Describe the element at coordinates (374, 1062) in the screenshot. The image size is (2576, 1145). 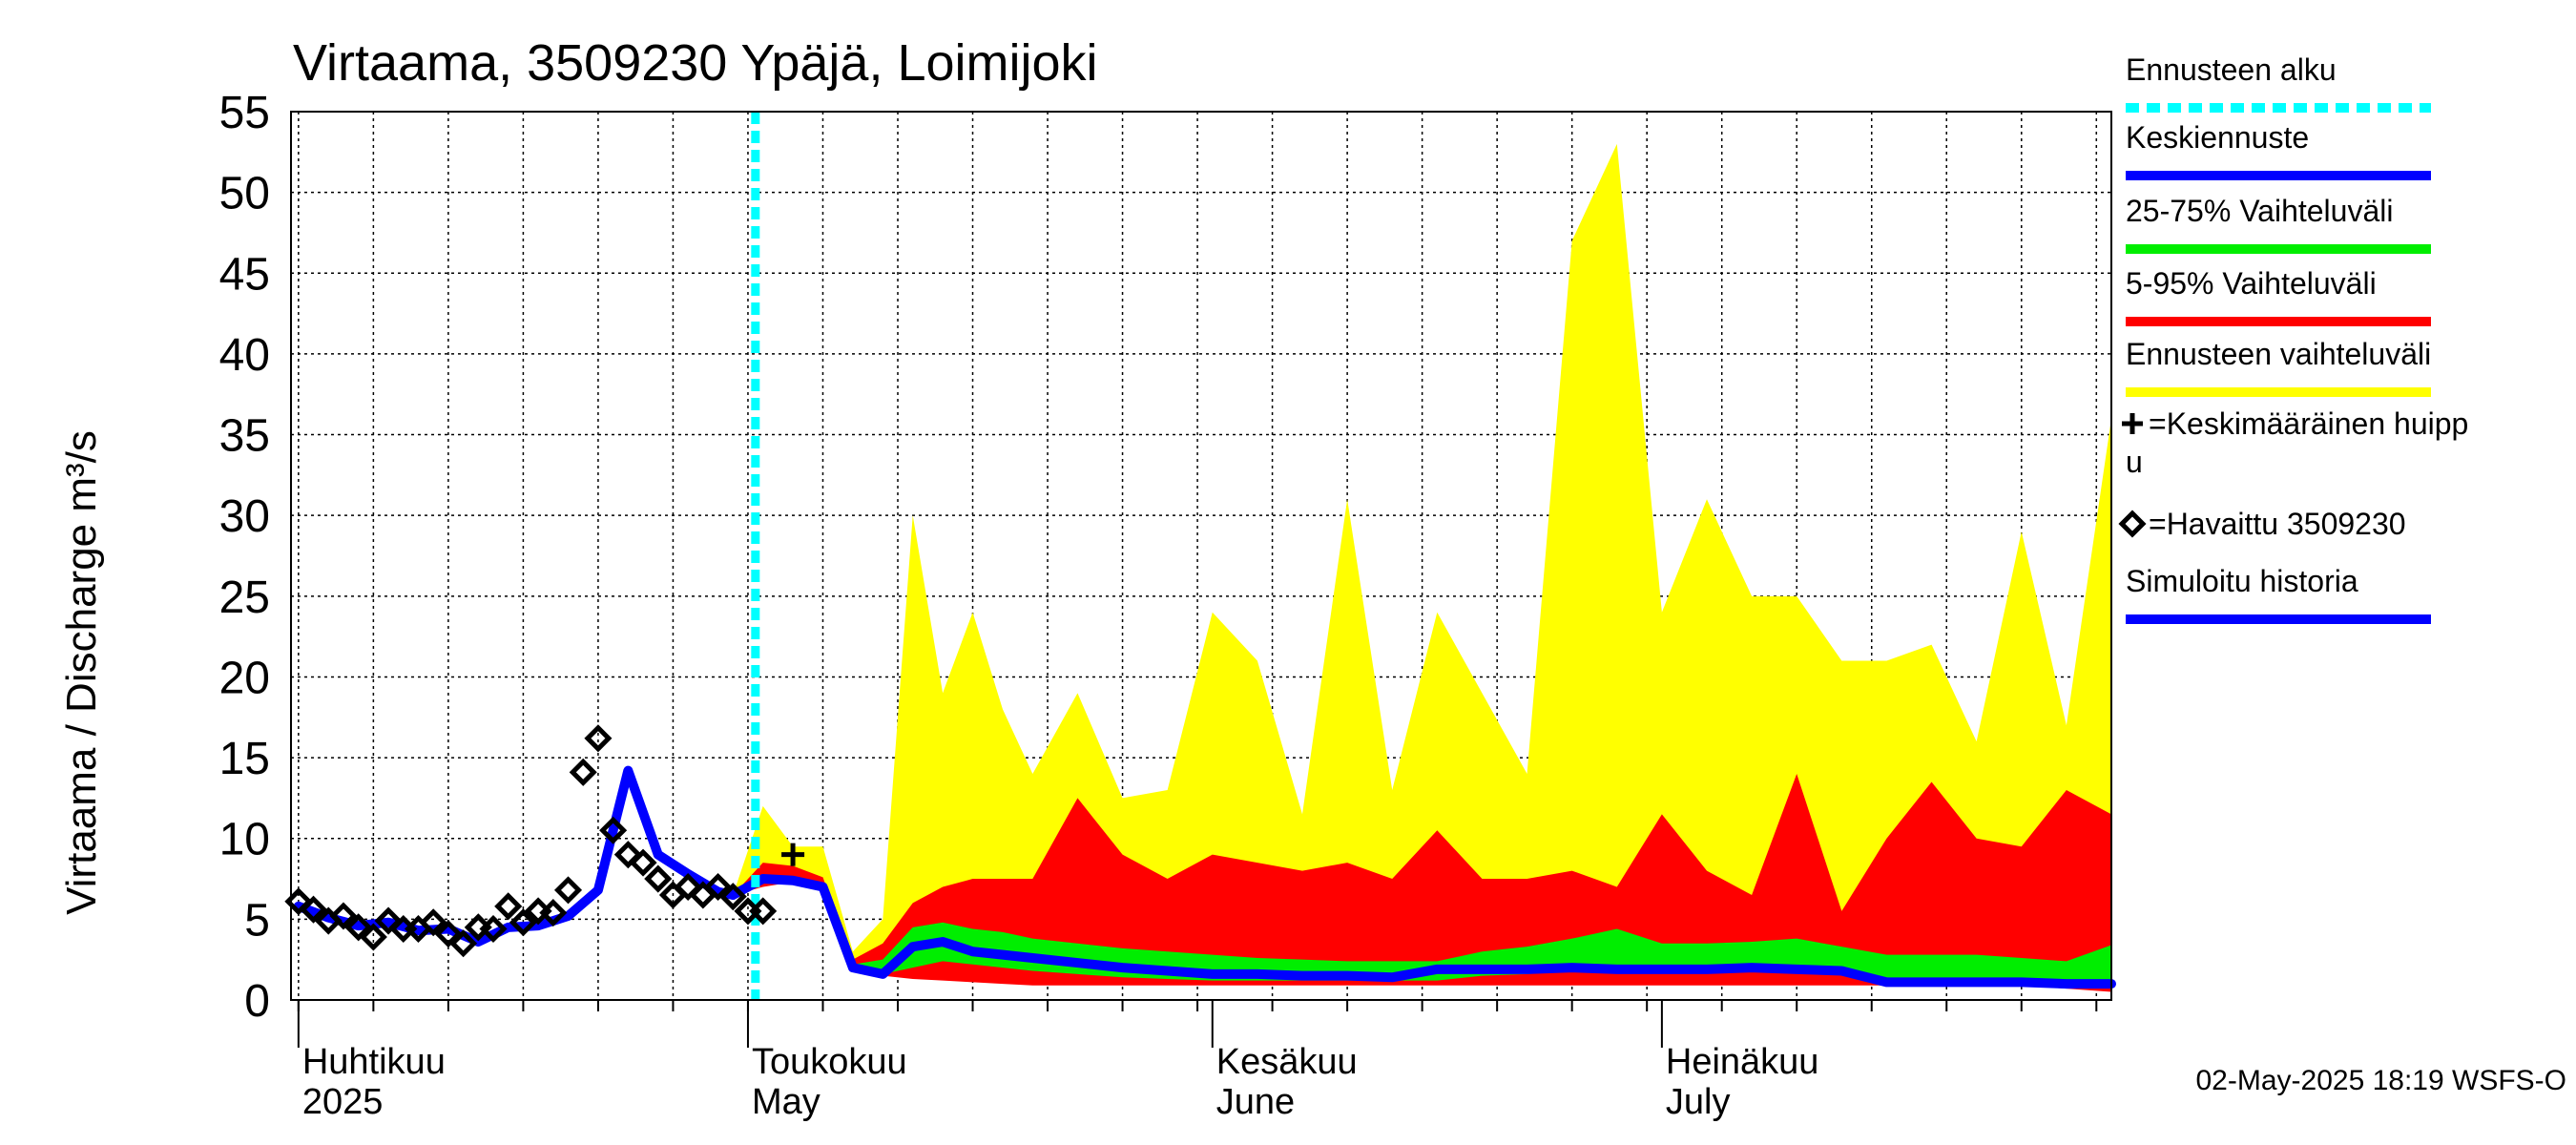
I see `x-tick-label: Huhtikuu` at that location.